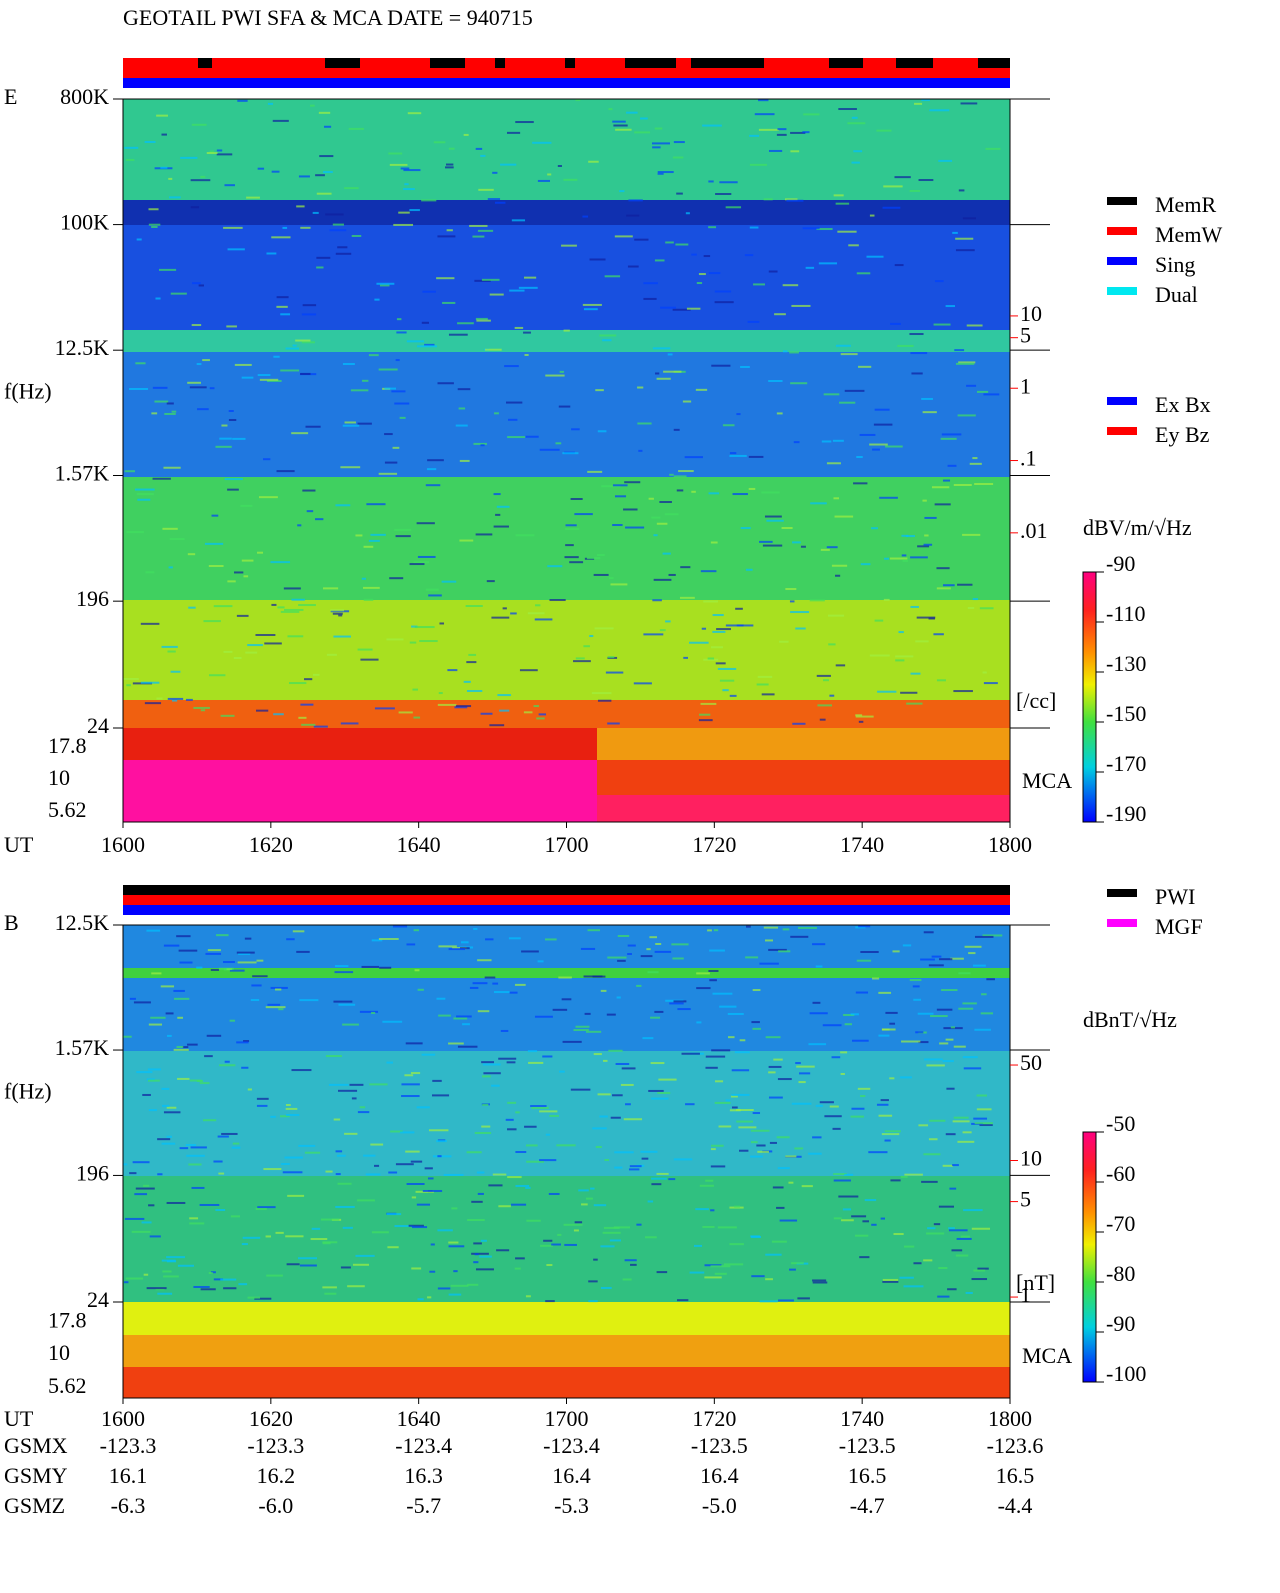  I want to click on legend-swatch, so click(1122, 431).